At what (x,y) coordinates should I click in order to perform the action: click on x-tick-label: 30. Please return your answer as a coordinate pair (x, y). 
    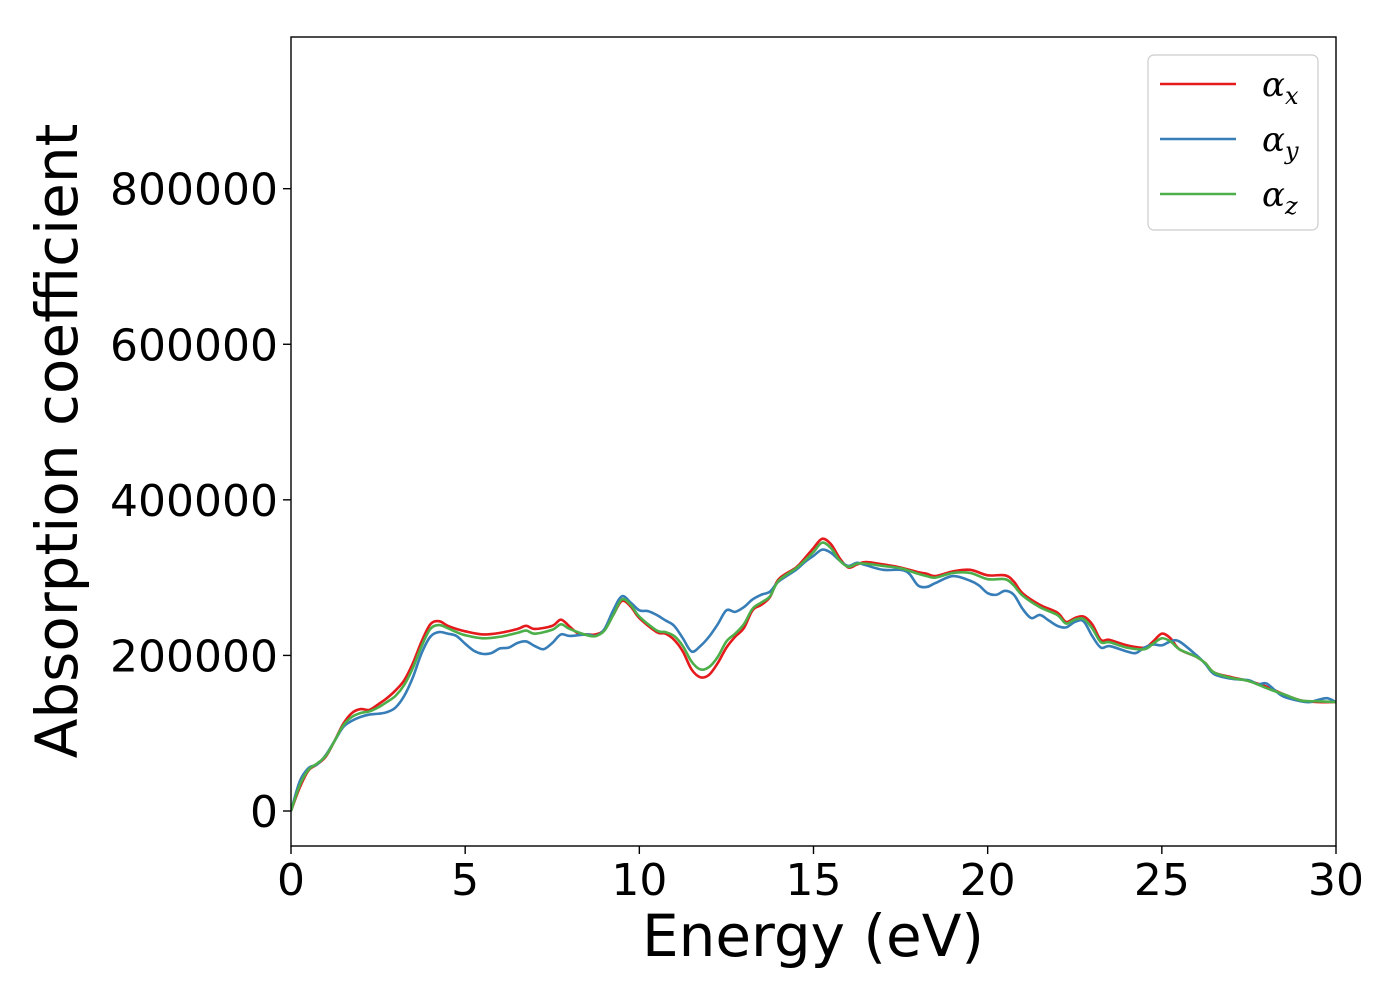
    Looking at the image, I should click on (1336, 880).